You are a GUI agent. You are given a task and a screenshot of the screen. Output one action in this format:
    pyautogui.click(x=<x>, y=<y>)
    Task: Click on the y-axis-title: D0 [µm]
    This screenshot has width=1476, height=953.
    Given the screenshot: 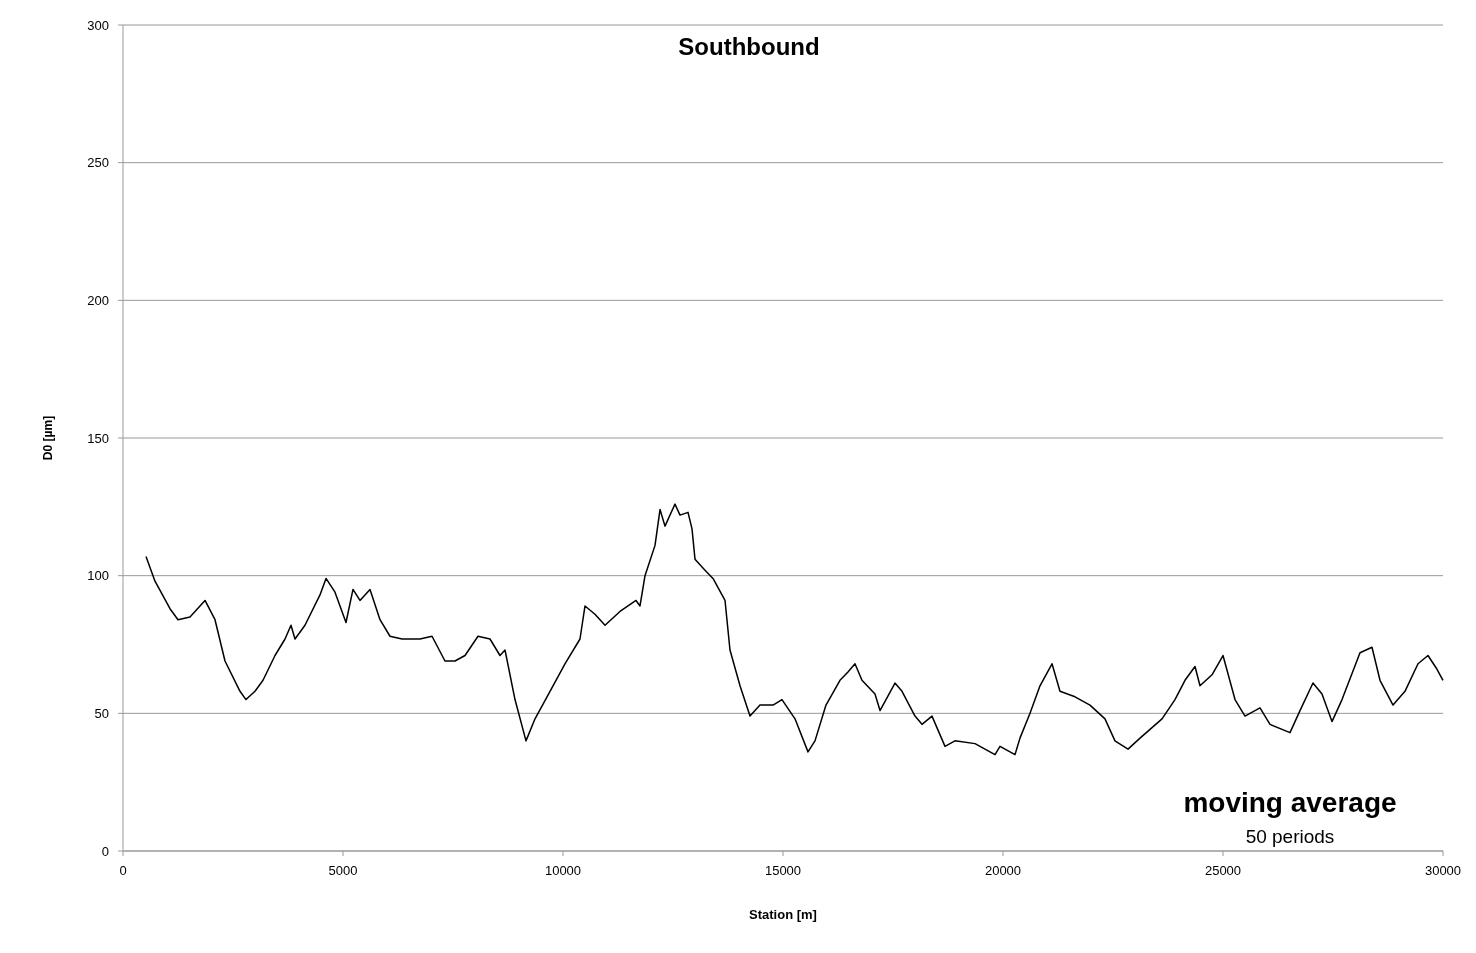 What is the action you would take?
    pyautogui.click(x=48, y=438)
    